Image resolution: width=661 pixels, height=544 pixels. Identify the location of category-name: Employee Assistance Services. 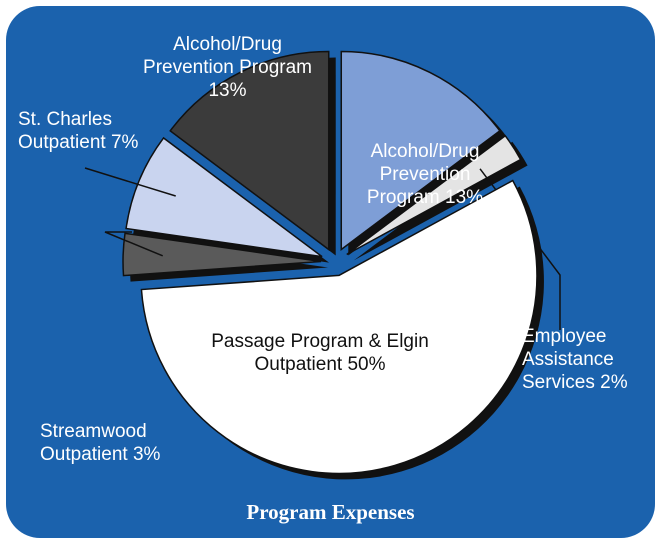
(568, 359).